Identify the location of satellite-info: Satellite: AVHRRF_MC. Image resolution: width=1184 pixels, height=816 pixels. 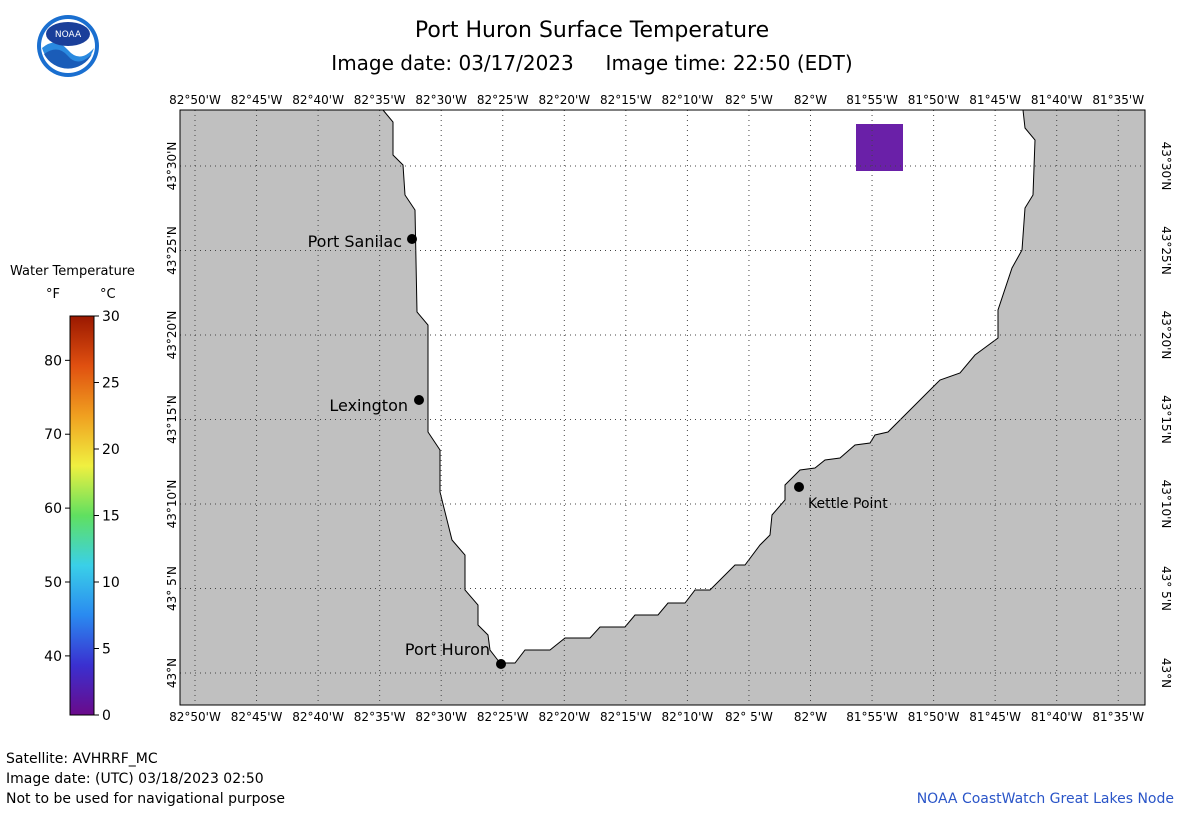
(82, 759).